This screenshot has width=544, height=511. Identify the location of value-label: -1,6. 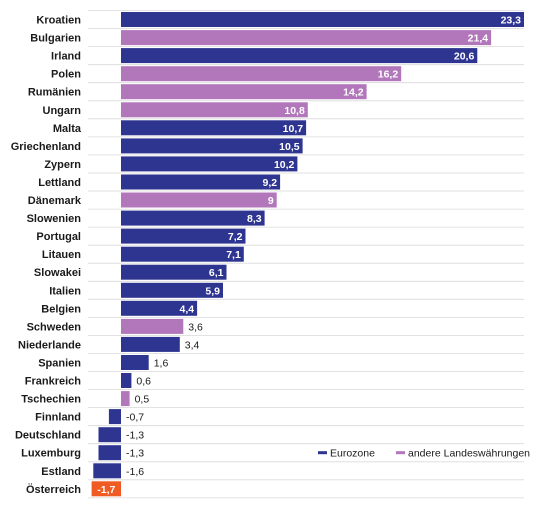
(135, 472).